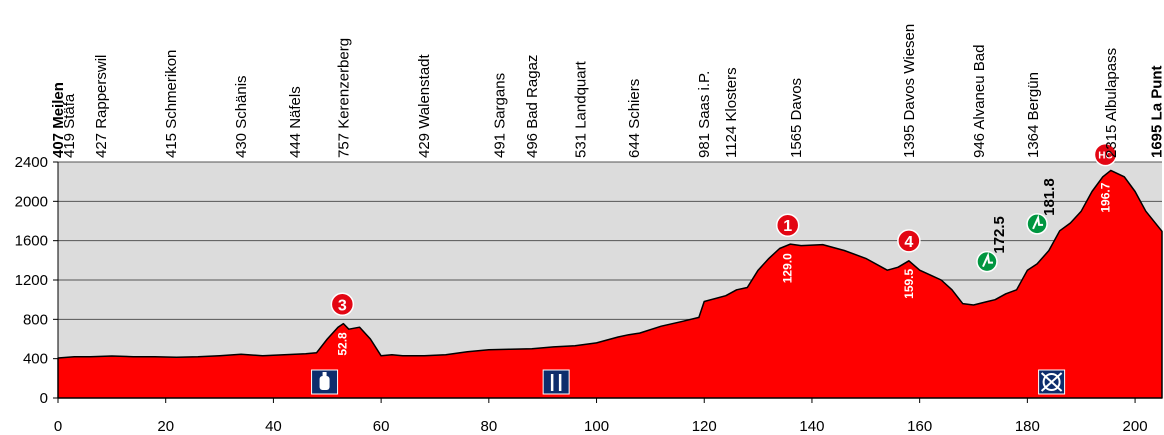 The height and width of the screenshot is (435, 1164). I want to click on sprint-km-label: 181.8, so click(1049, 197).